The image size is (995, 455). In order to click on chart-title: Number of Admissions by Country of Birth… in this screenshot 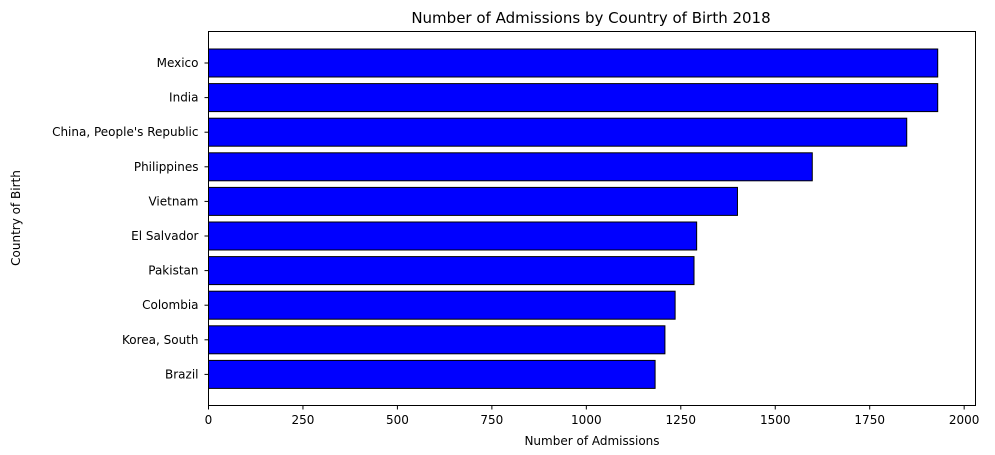, I will do `click(590, 18)`.